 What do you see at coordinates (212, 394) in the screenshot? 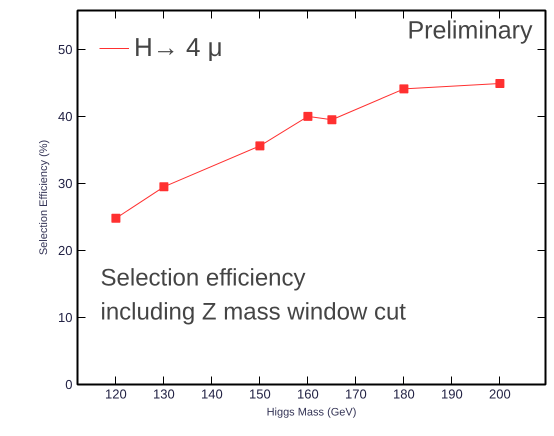
I see `x-tick-label: 140` at bounding box center [212, 394].